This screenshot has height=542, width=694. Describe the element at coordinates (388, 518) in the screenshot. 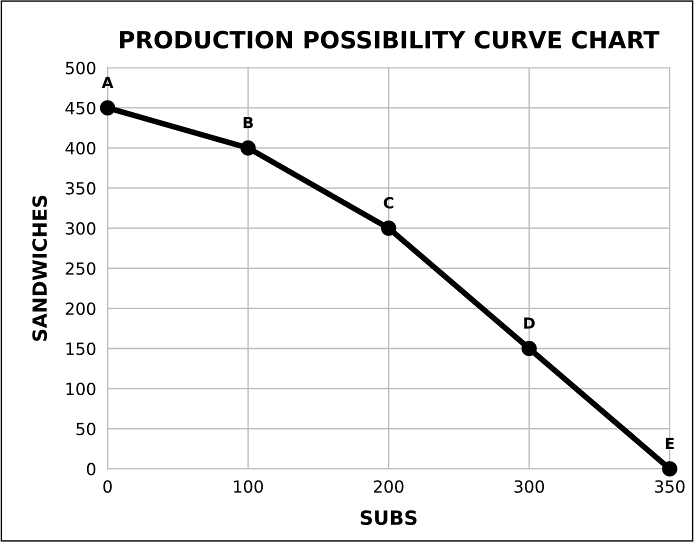

I see `x-axis-title: SUBS` at that location.